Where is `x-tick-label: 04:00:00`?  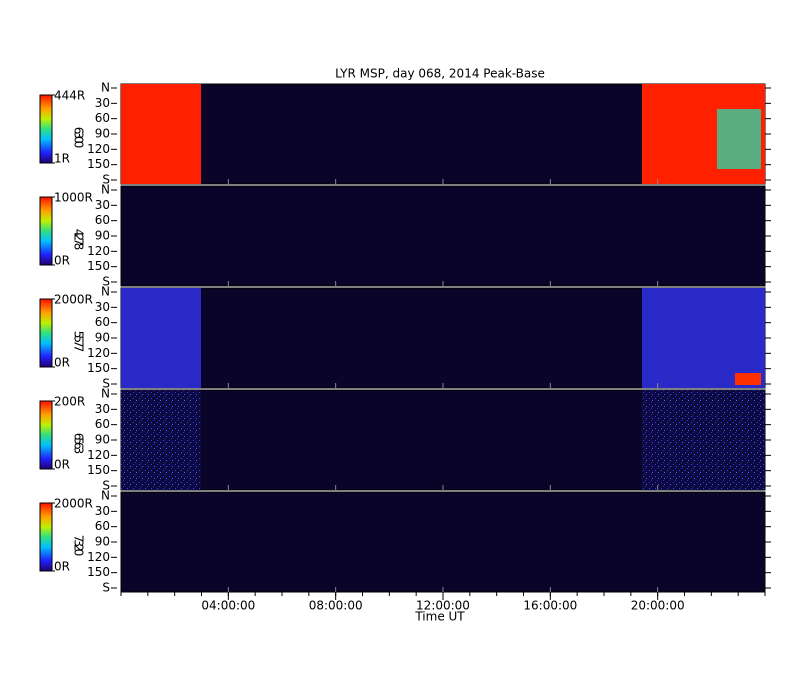 x-tick-label: 04:00:00 is located at coordinates (228, 606).